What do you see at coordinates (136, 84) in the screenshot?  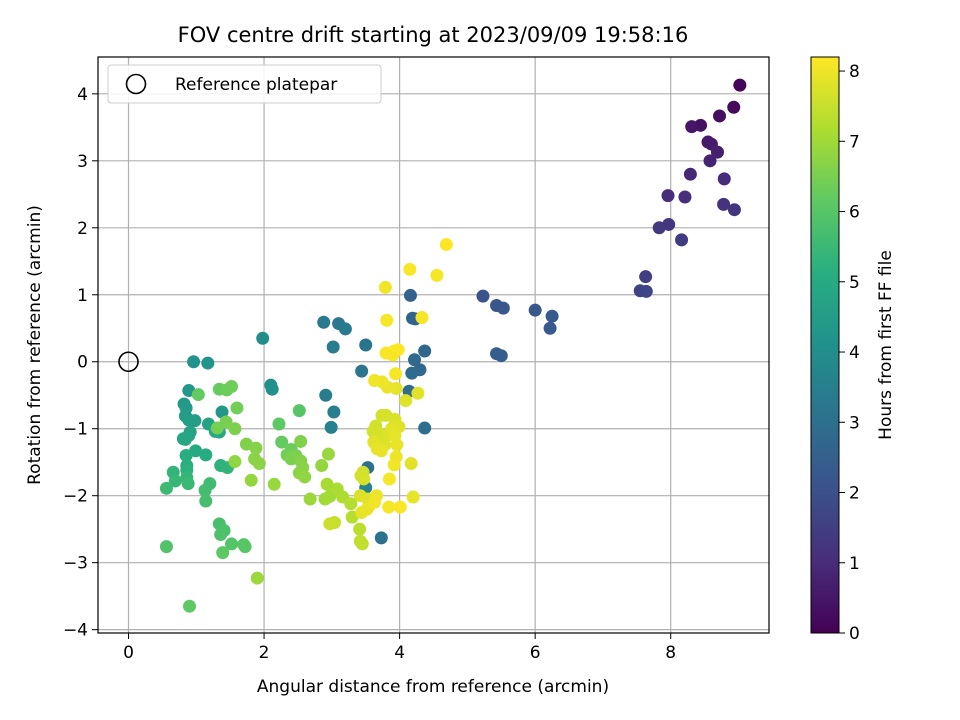 I see `legend-marker-circle` at bounding box center [136, 84].